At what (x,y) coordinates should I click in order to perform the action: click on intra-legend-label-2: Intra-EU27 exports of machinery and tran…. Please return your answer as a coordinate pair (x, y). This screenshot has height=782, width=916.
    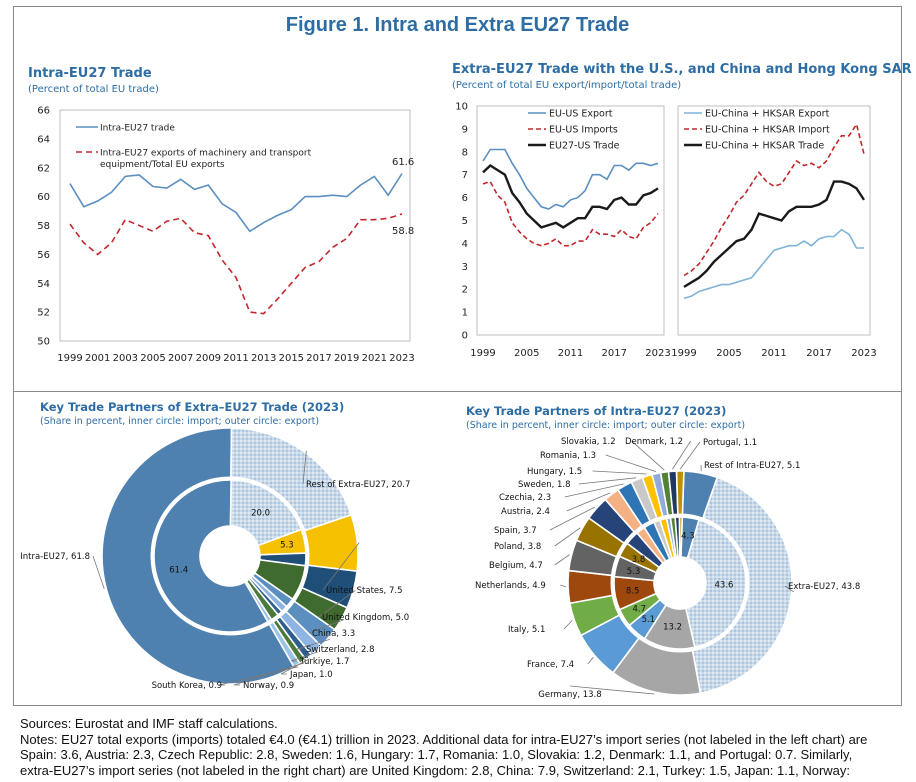
    Looking at the image, I should click on (206, 154).